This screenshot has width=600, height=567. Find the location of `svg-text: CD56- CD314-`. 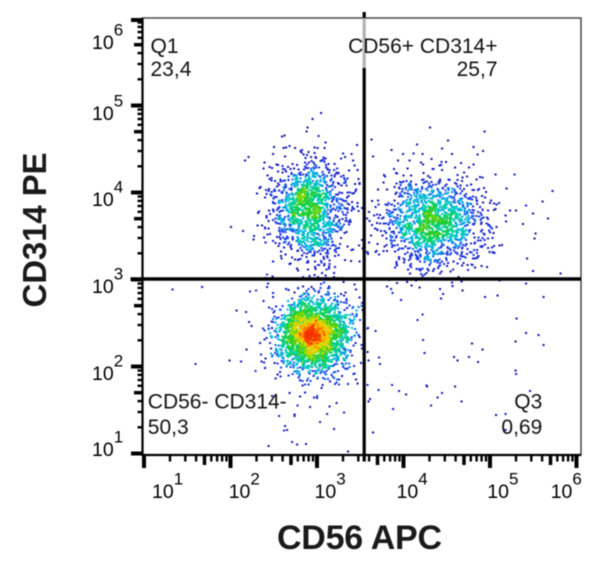

svg-text: CD56- CD314- is located at coordinates (217, 402).